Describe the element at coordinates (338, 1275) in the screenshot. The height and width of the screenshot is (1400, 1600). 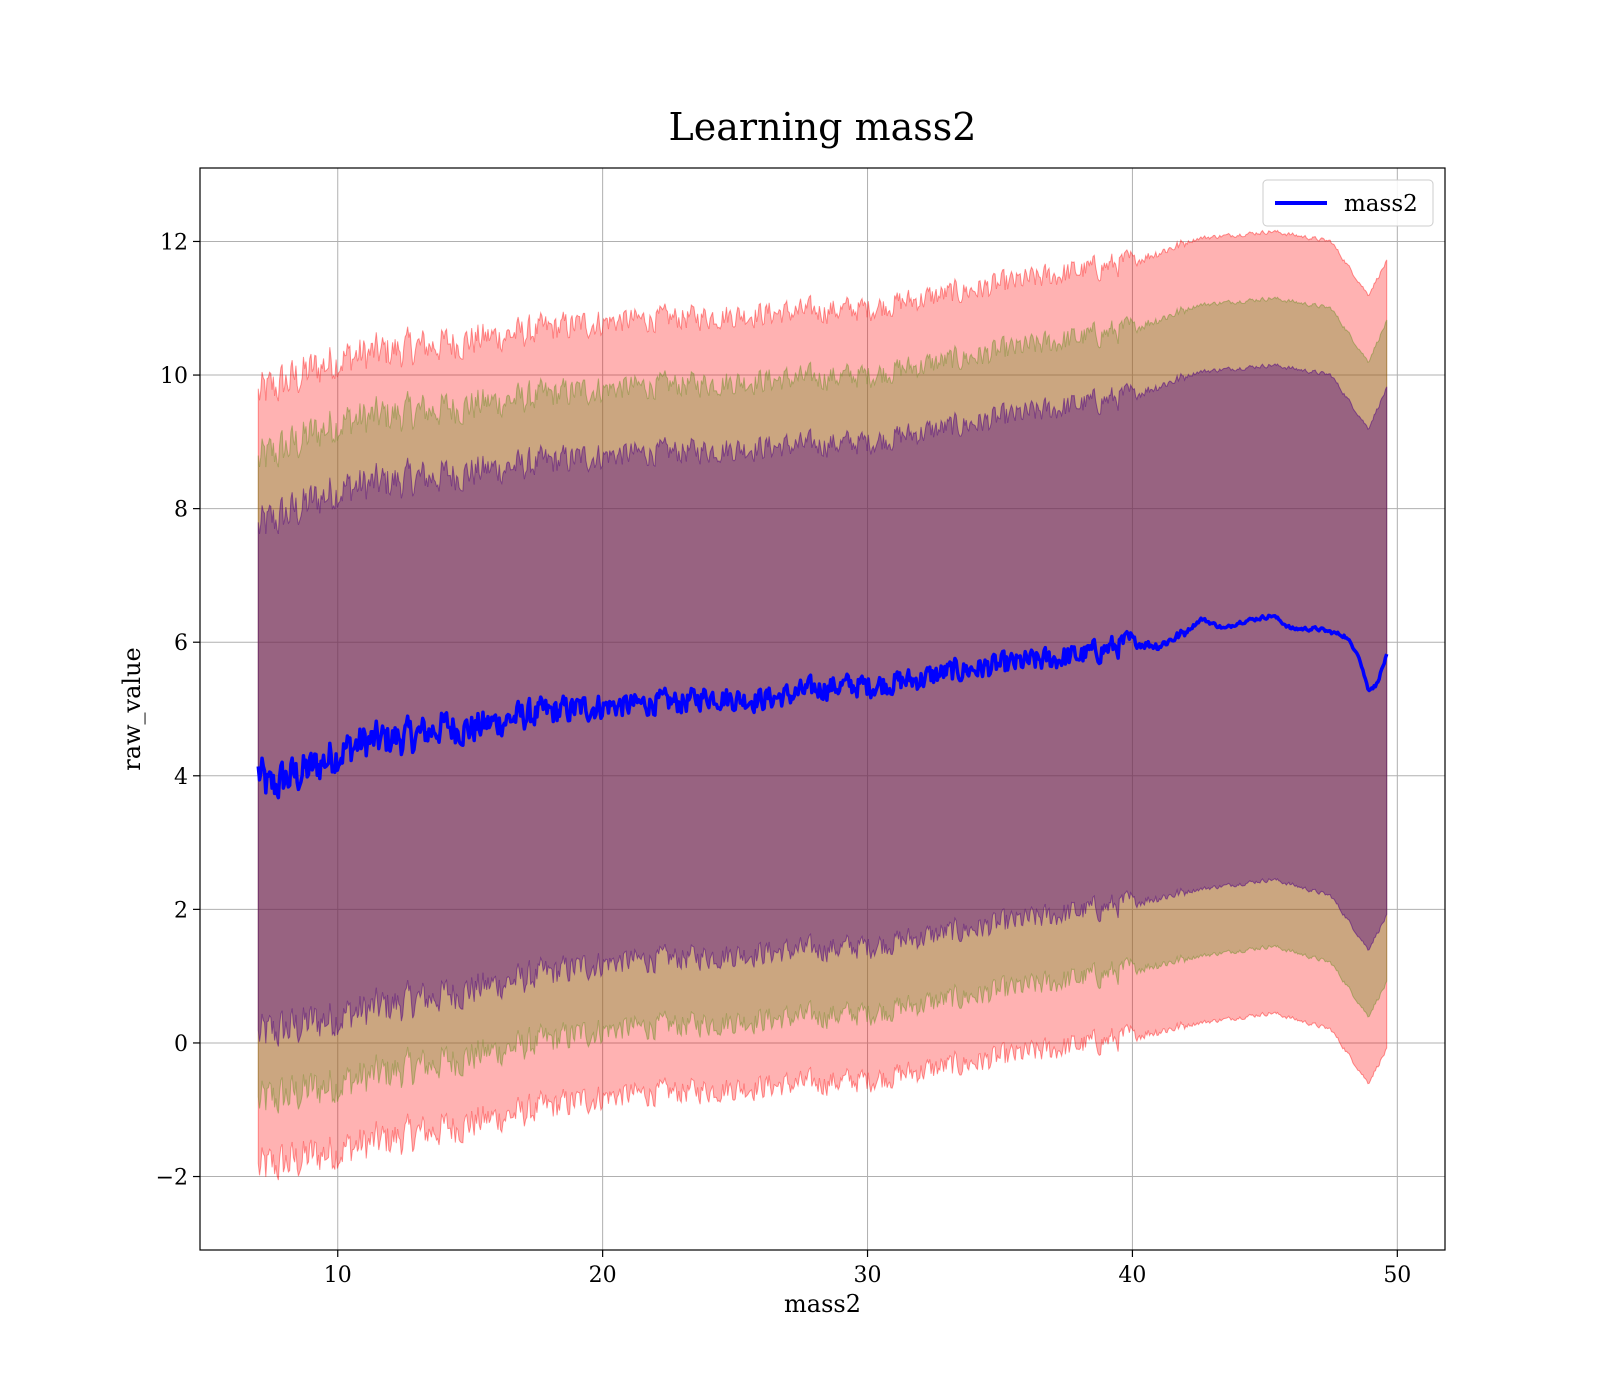
I see `x-tick-label: 10` at that location.